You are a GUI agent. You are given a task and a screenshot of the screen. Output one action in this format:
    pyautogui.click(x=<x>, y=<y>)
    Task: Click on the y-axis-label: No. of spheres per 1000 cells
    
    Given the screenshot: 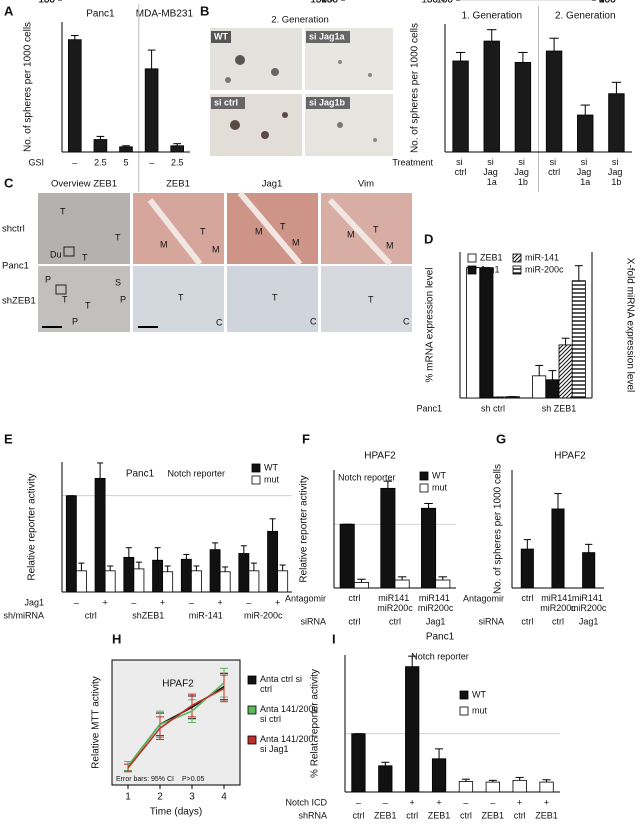 What is the action you would take?
    pyautogui.click(x=415, y=88)
    